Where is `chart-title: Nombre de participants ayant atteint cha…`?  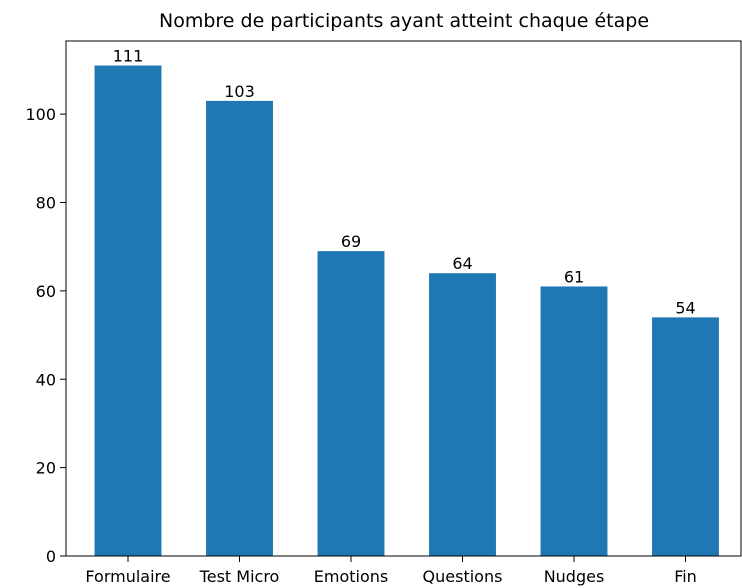
chart-title: Nombre de participants ayant atteint cha… is located at coordinates (404, 21).